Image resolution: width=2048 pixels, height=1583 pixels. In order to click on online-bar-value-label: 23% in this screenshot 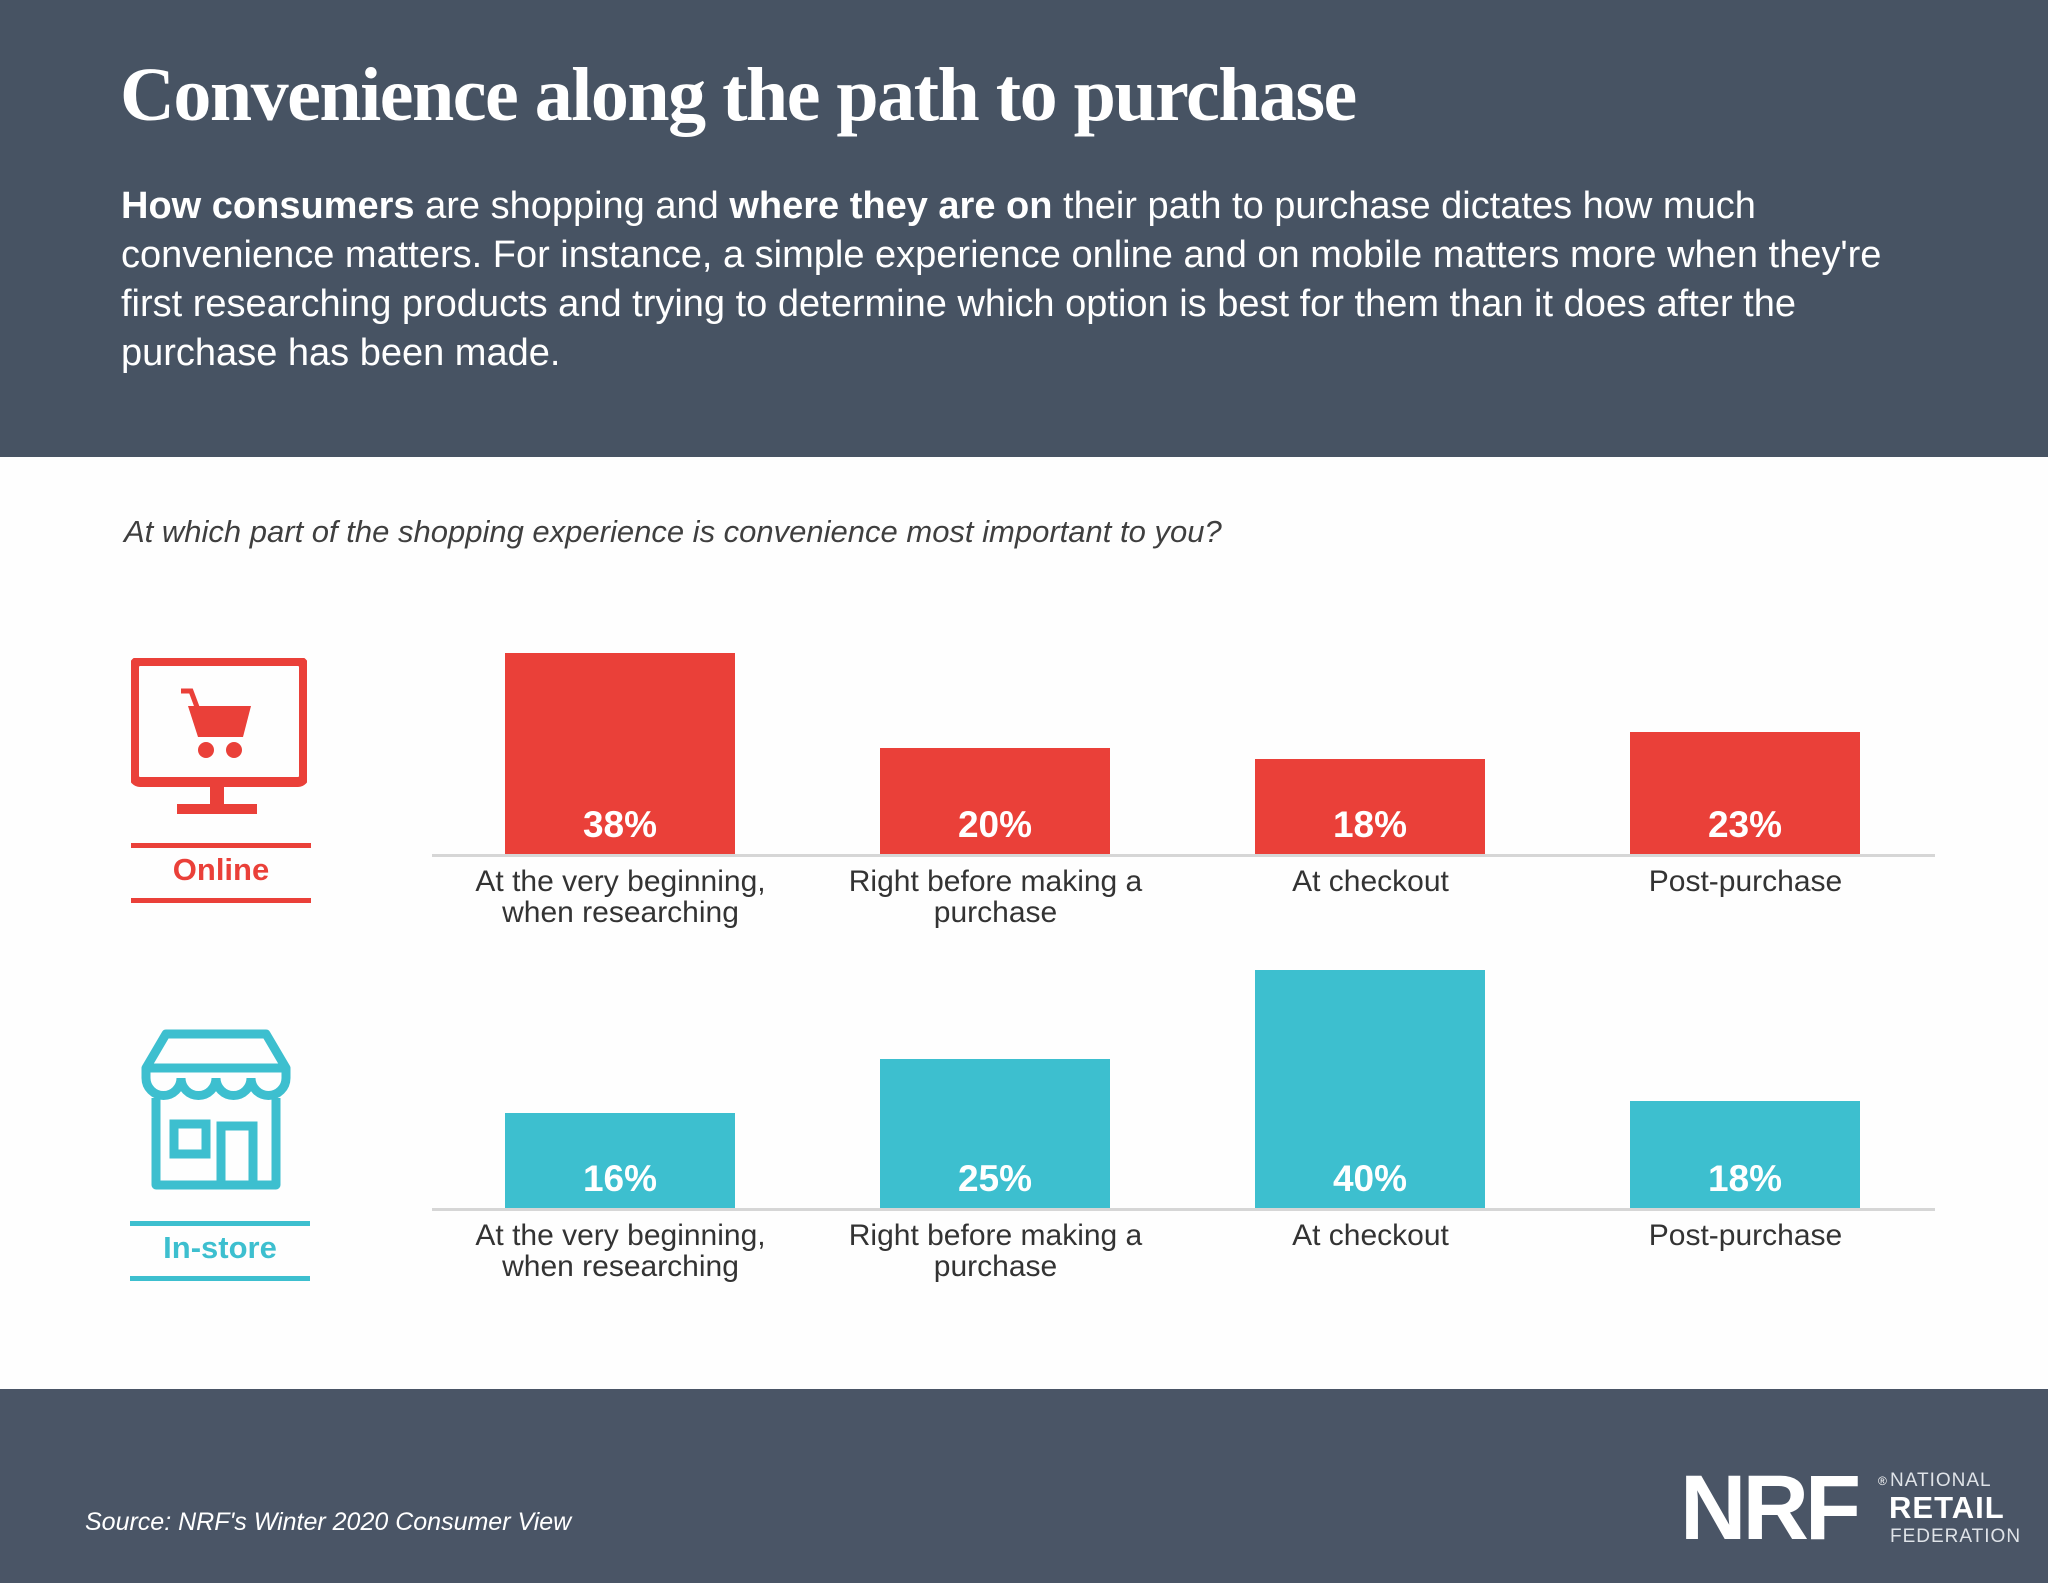, I will do `click(1745, 824)`.